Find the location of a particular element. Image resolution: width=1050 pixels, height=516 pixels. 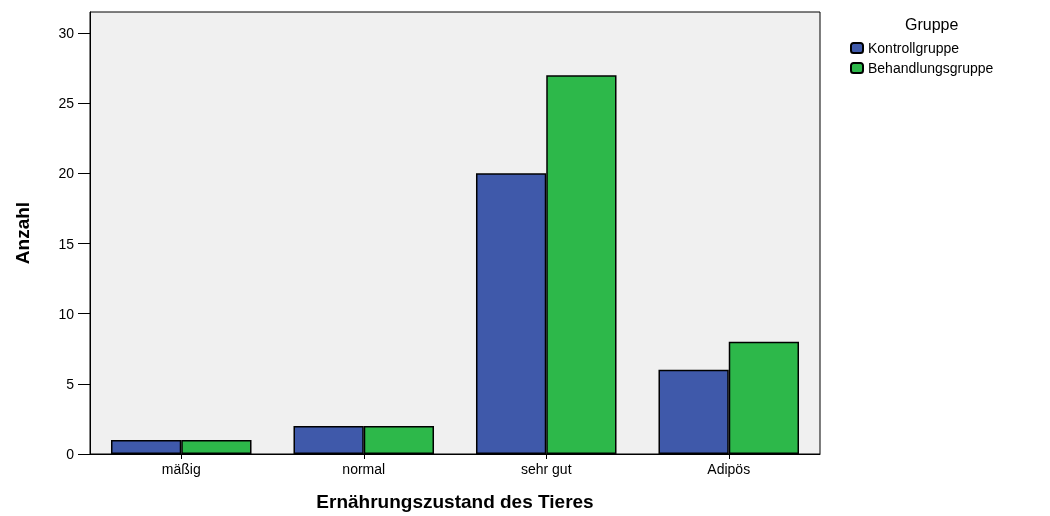

y-tick-label: 10 is located at coordinates (66, 313).